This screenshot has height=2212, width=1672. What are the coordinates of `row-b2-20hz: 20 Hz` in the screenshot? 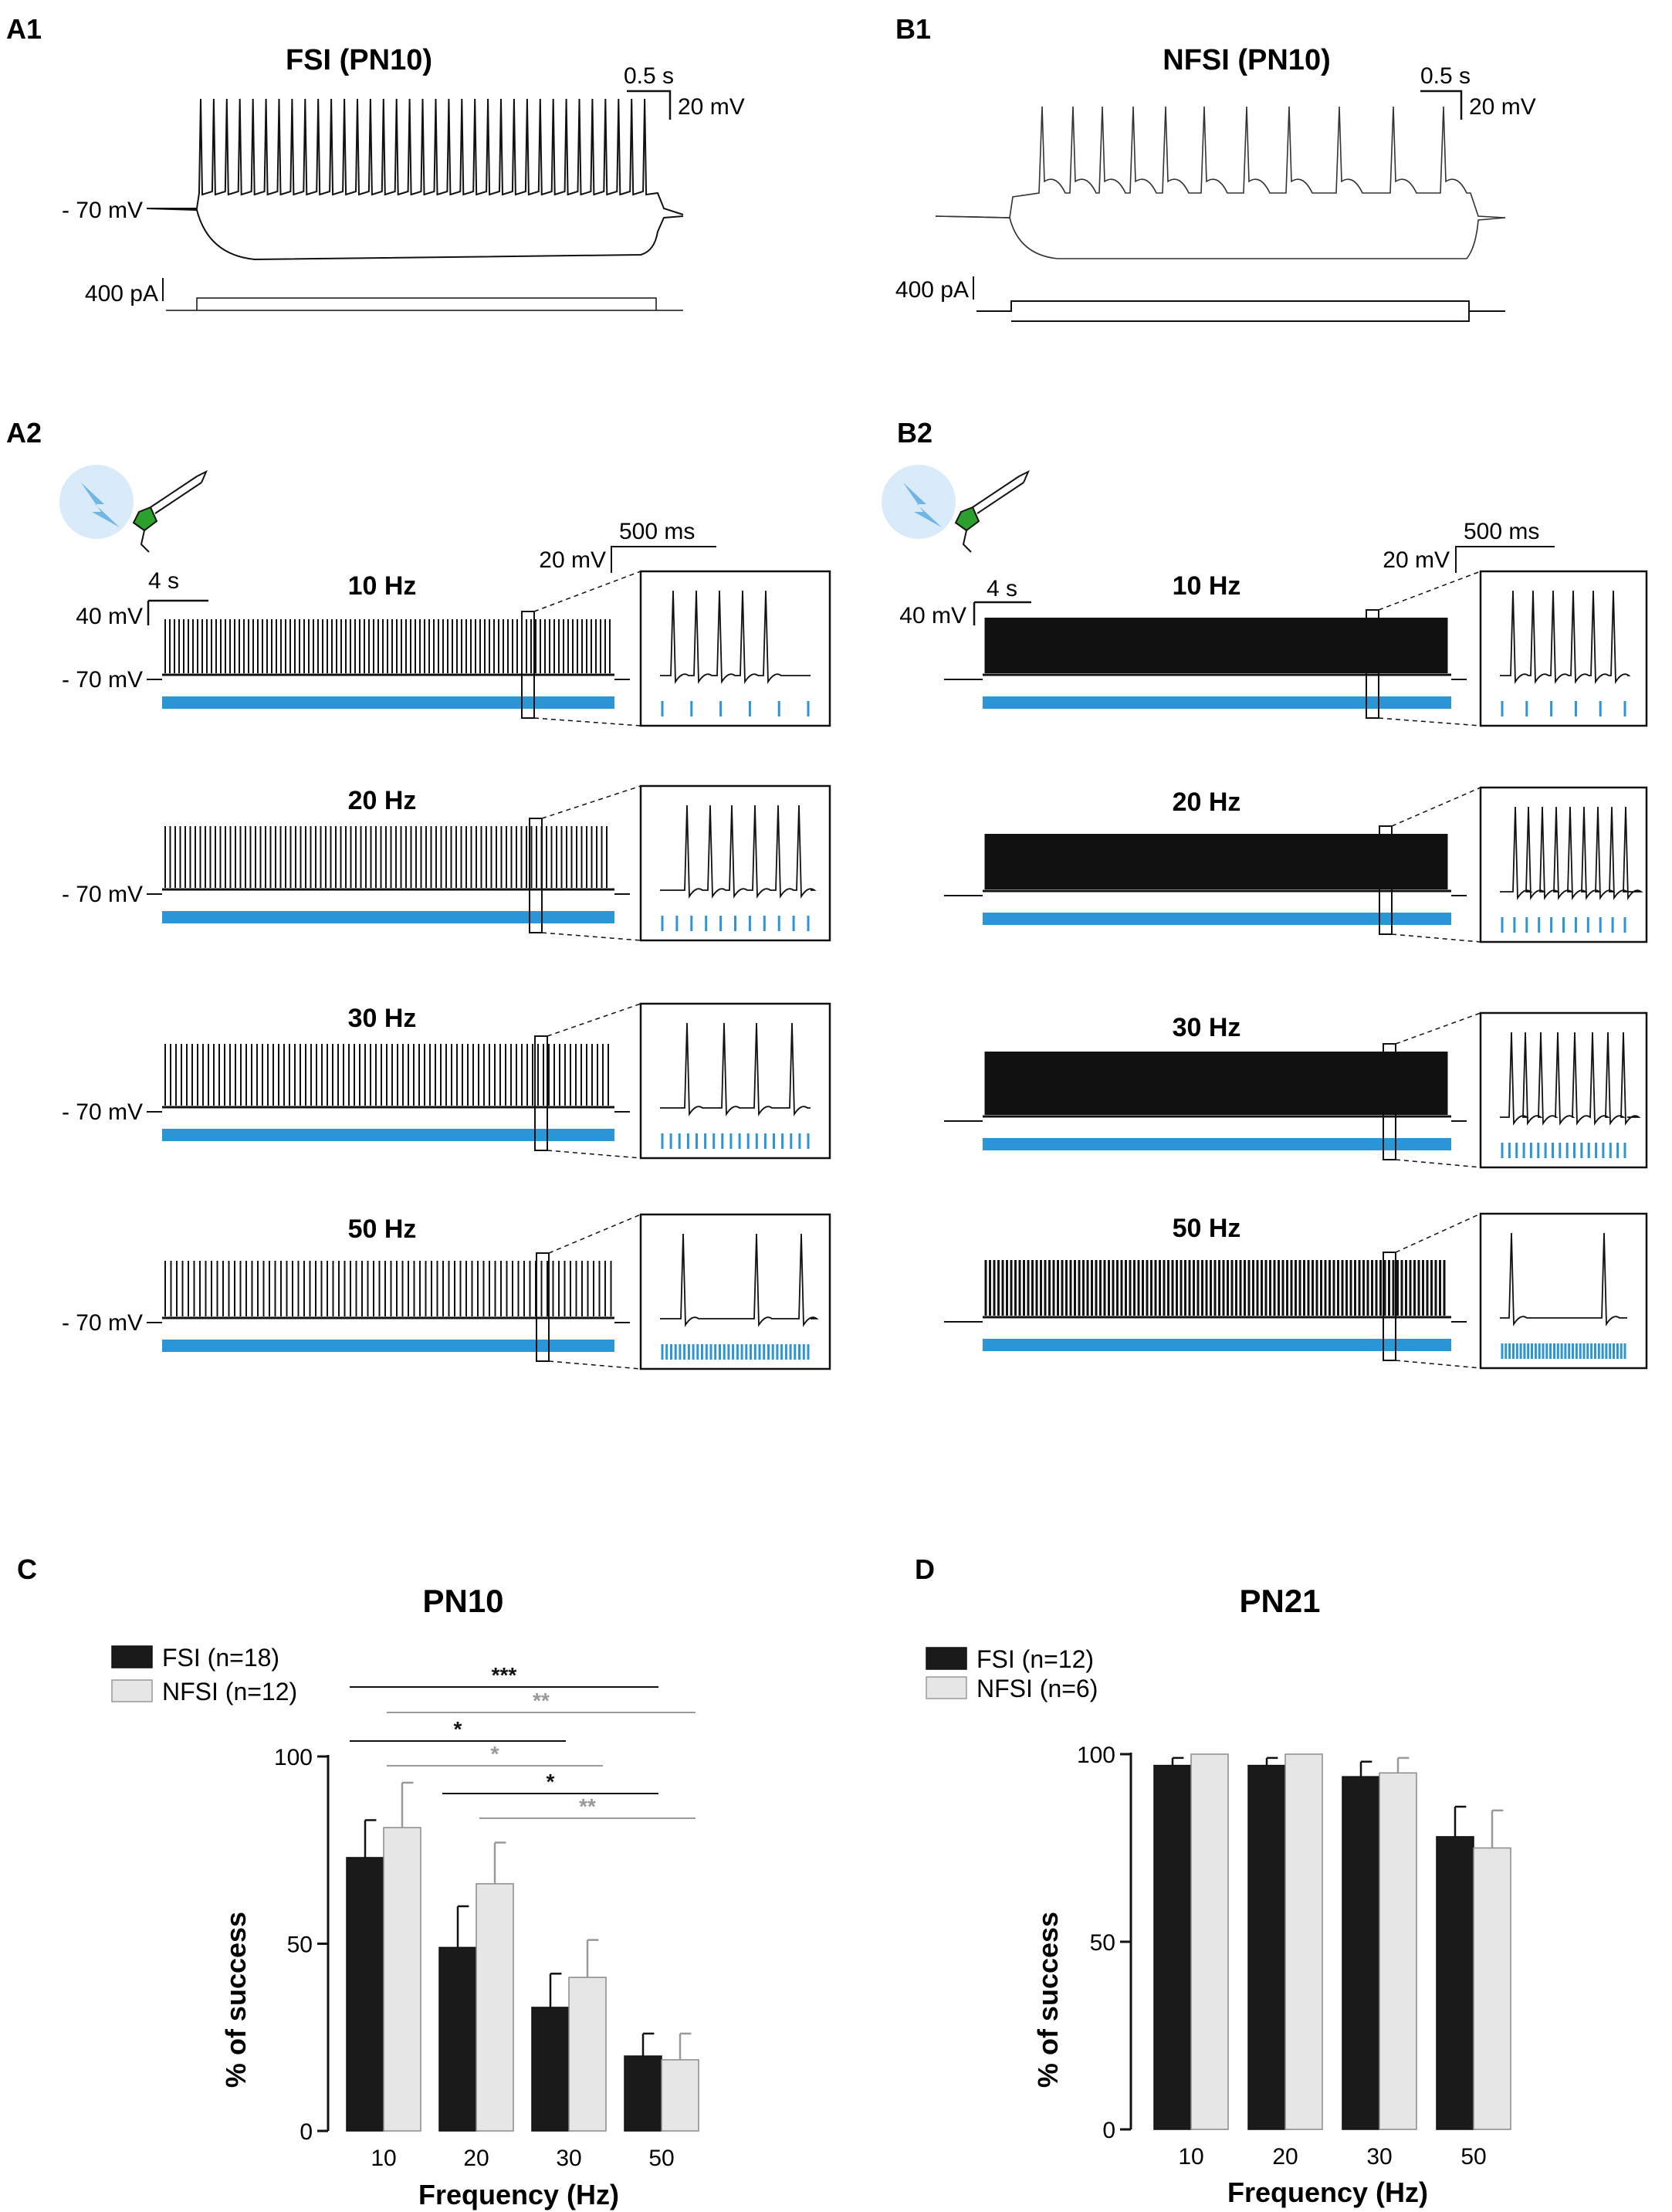 It's located at (1296, 864).